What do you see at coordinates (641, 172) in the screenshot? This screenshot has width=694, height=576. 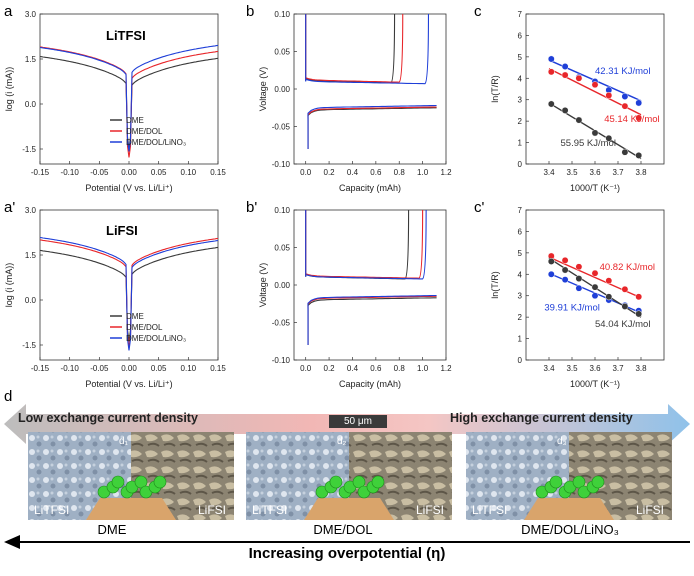 I see `x-tick-label: 3.8` at bounding box center [641, 172].